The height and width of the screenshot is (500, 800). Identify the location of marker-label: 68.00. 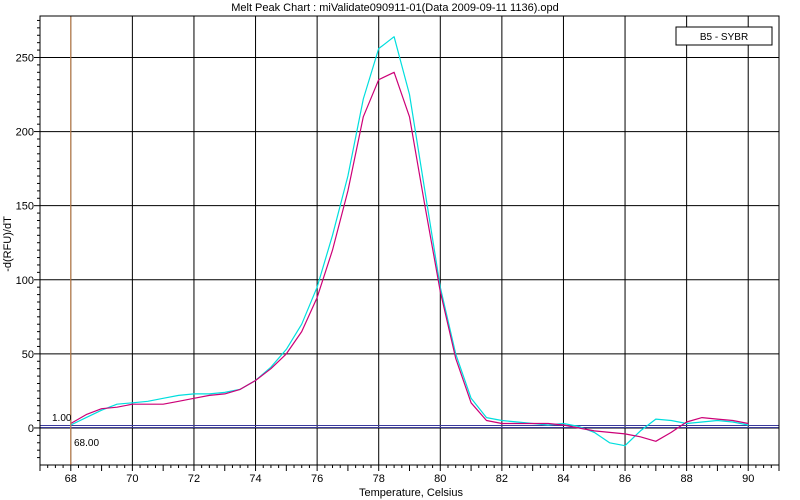
(86, 443).